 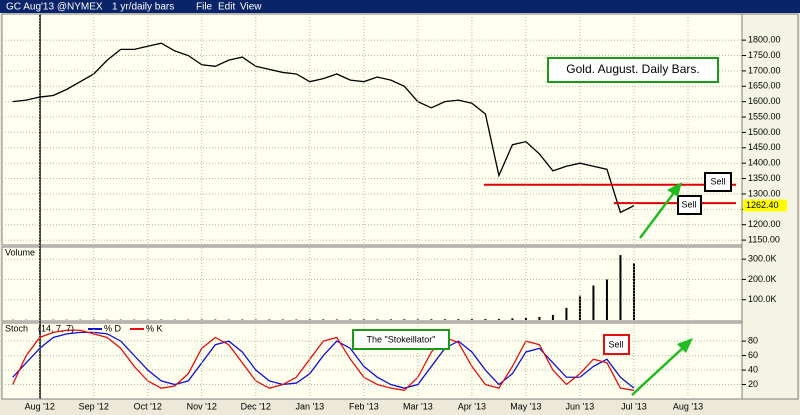 What do you see at coordinates (764, 178) in the screenshot?
I see `y-tick-label: 1350.00` at bounding box center [764, 178].